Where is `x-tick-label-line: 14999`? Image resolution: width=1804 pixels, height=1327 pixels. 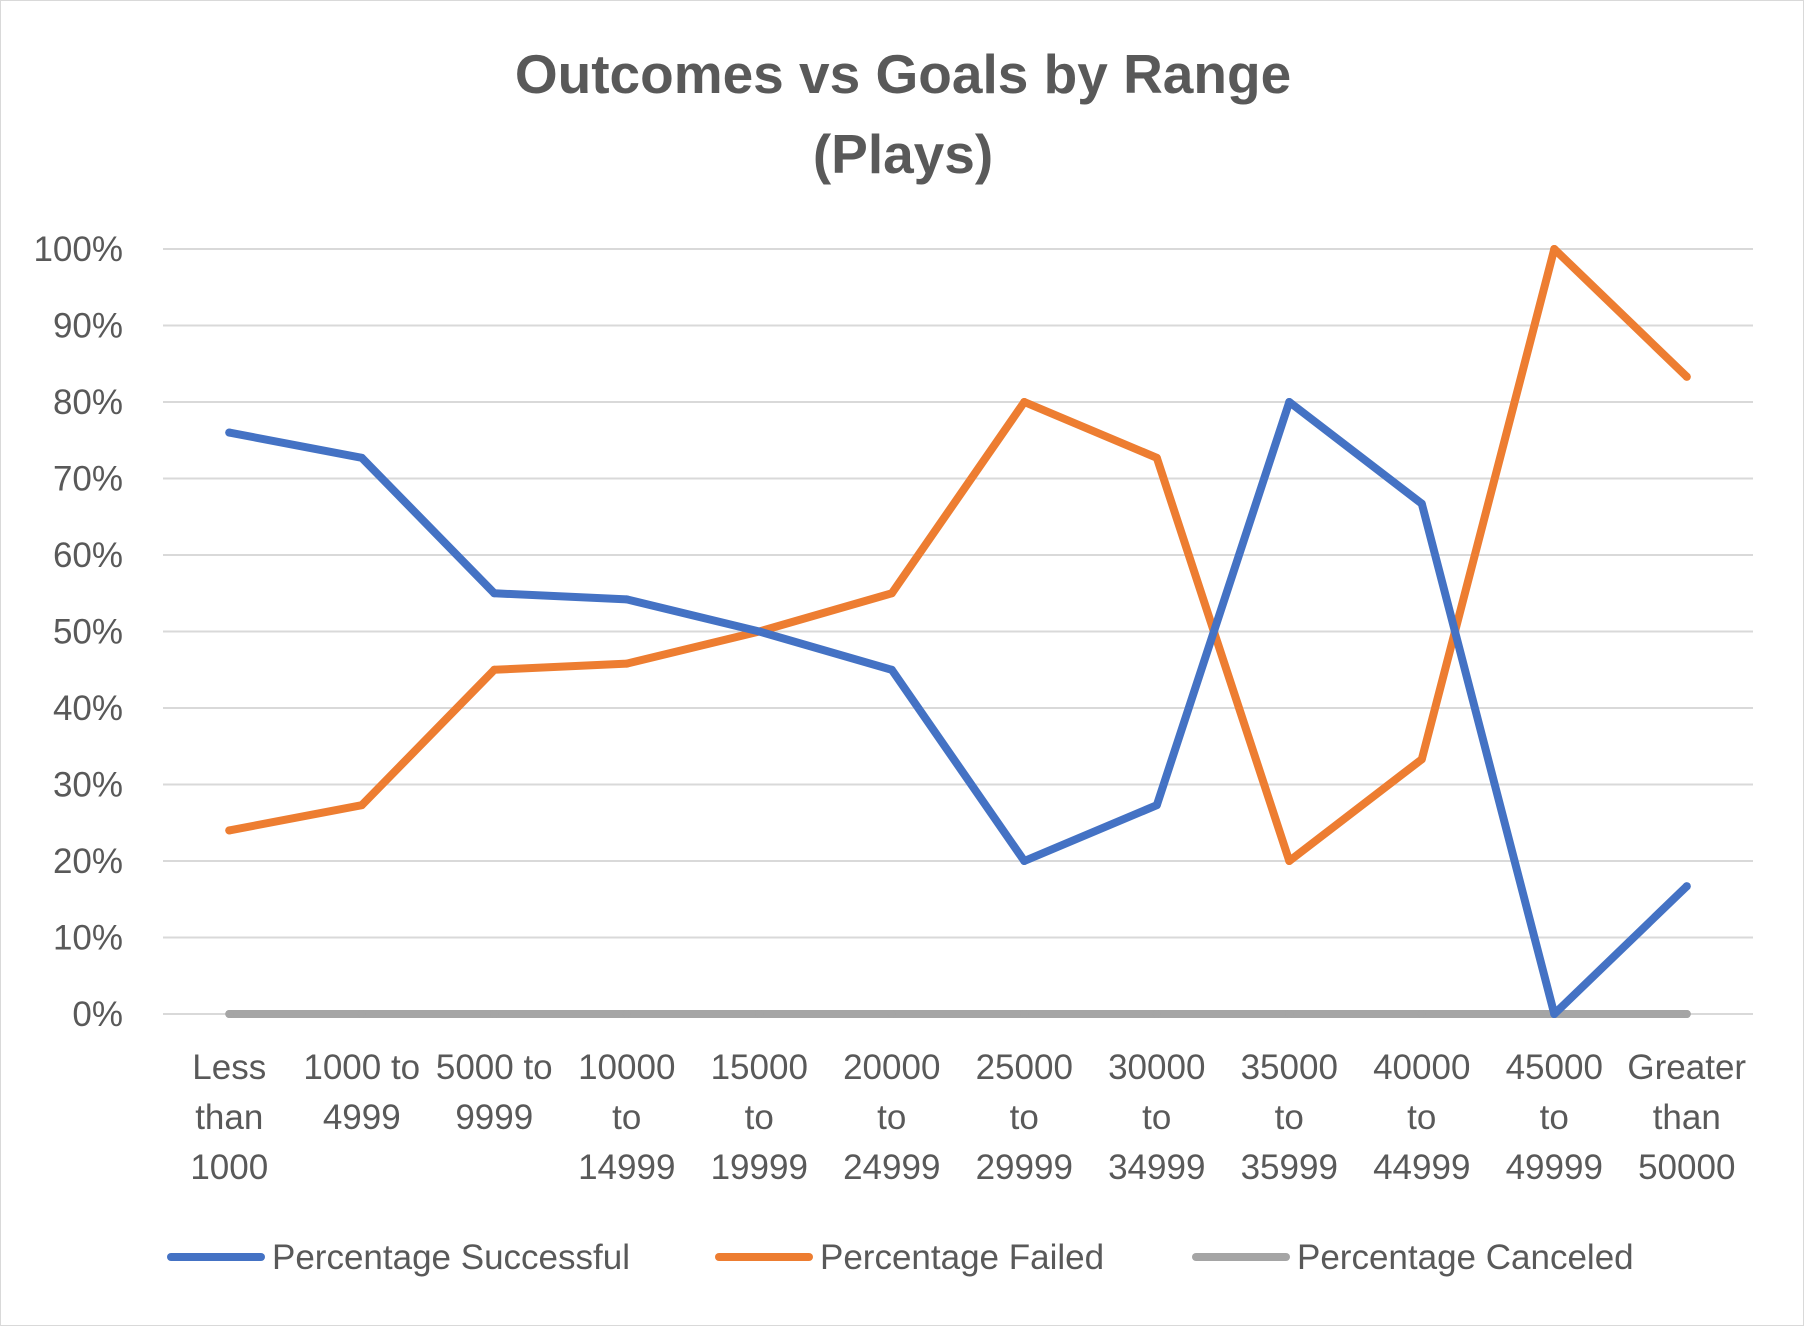
x-tick-label-line: 14999 is located at coordinates (626, 1167).